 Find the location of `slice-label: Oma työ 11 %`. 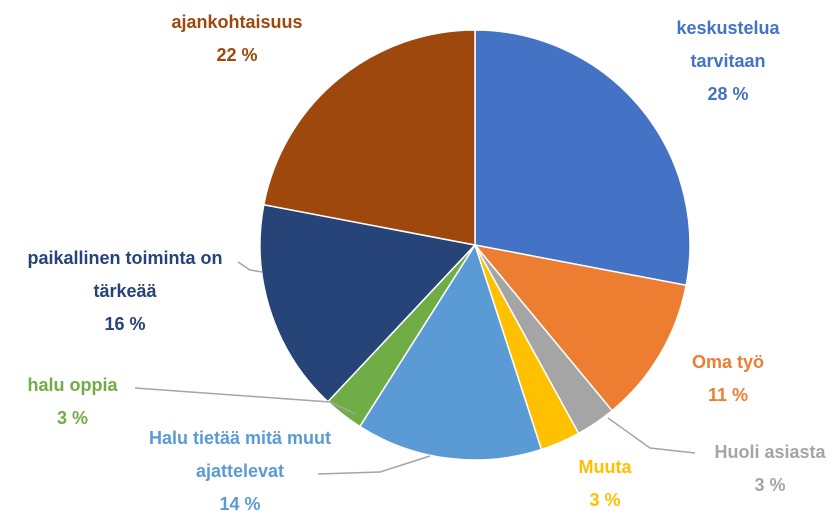

slice-label: Oma työ 11 % is located at coordinates (728, 379).